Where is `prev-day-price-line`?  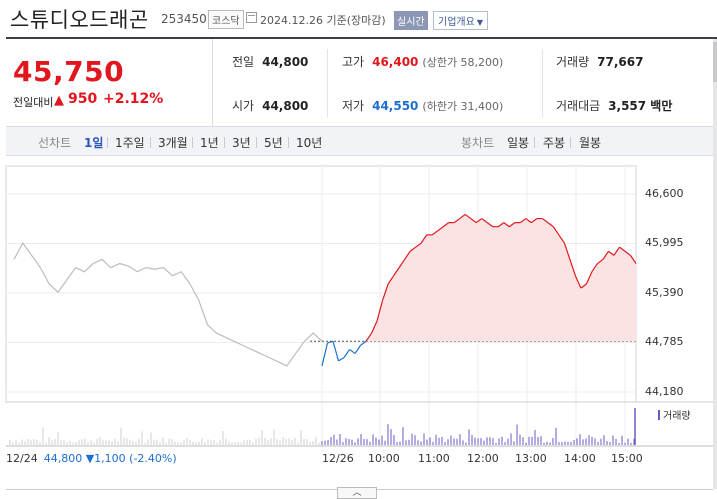
prev-day-price-line is located at coordinates (168, 304).